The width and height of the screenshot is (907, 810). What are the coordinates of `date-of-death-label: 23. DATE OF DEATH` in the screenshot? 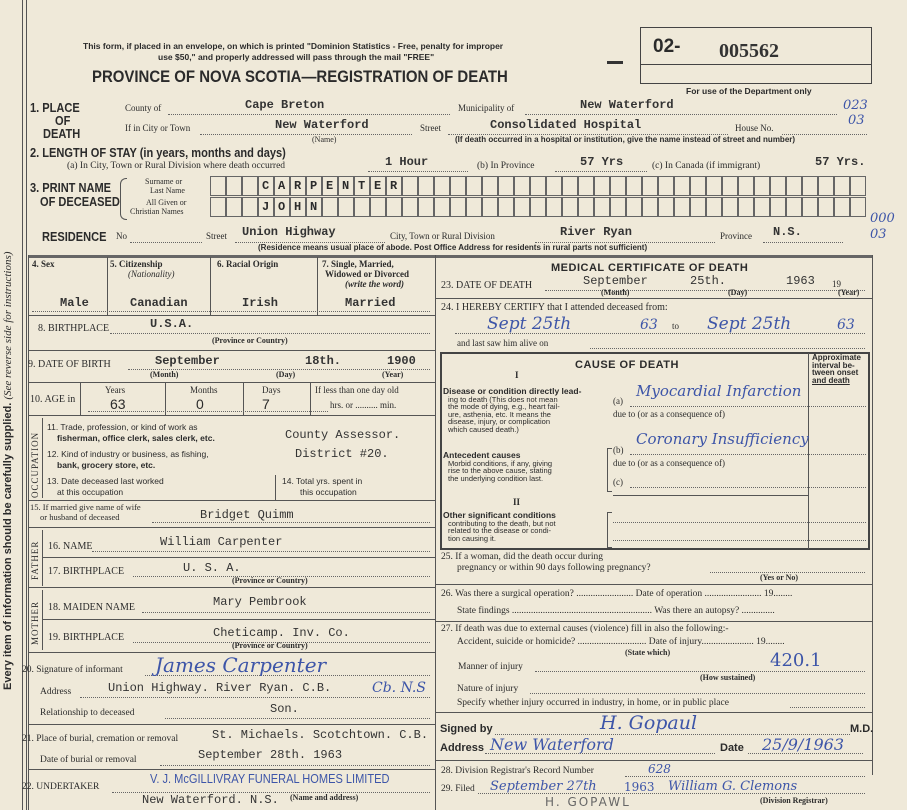 It's located at (487, 285).